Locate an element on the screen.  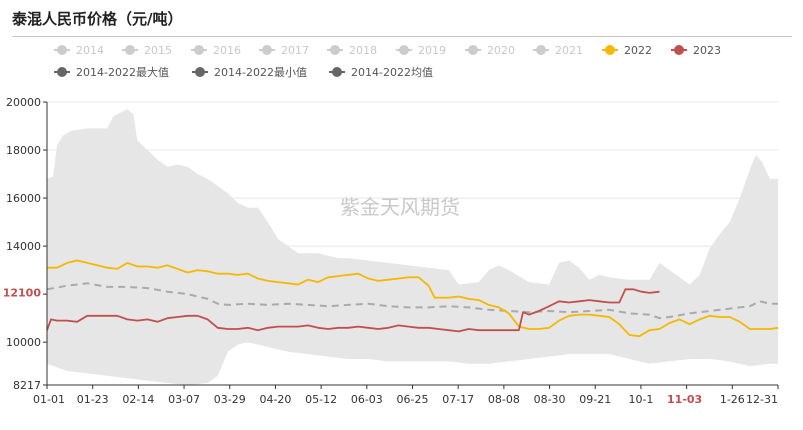
x-tick-label: 09-21 is located at coordinates (595, 399).